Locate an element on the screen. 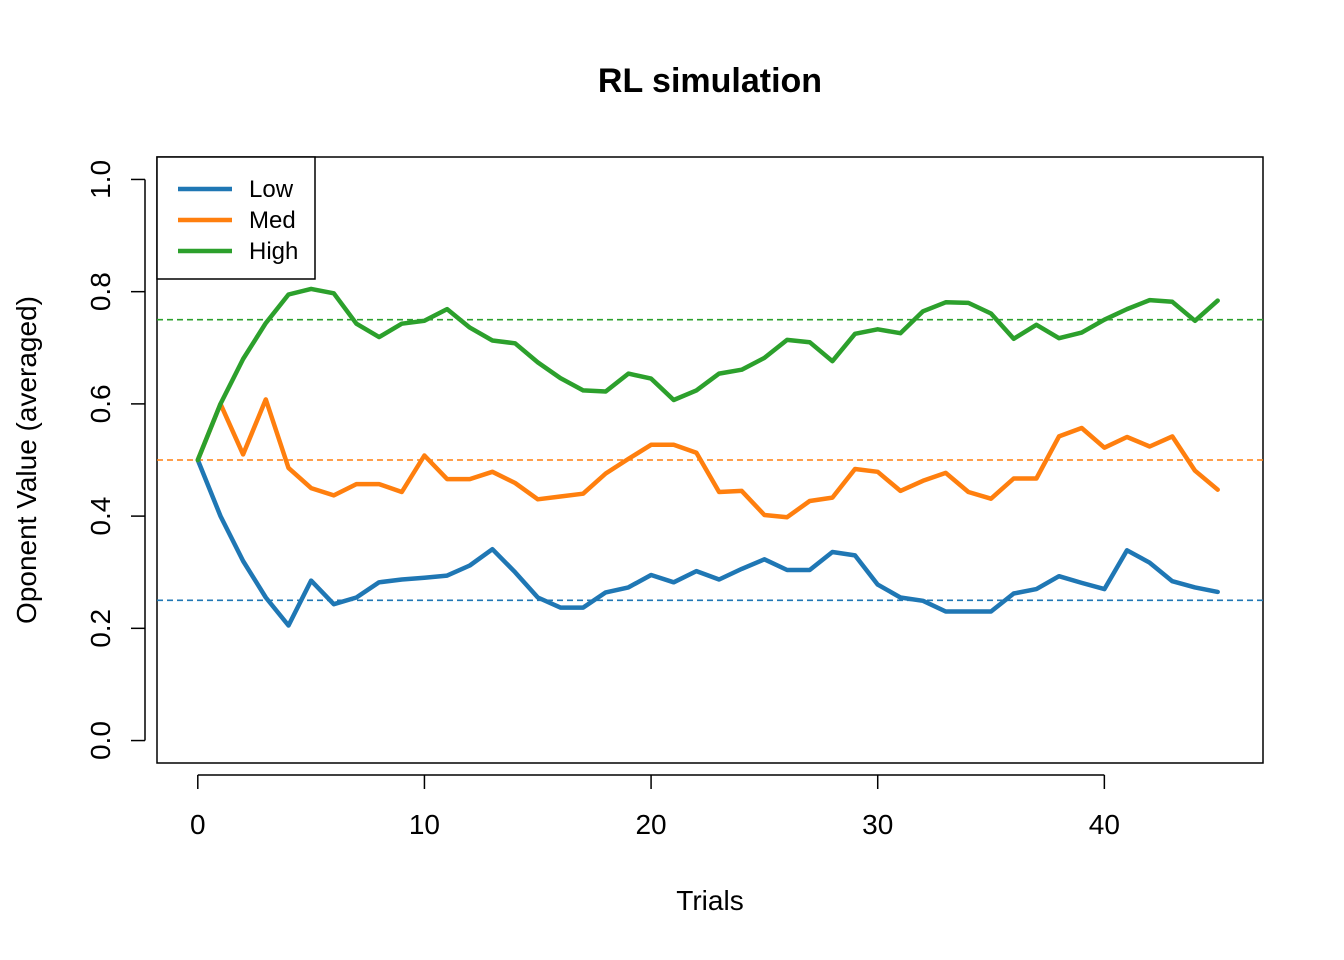 This screenshot has height=960, width=1344. y-tick-label: 0.0 is located at coordinates (100, 740).